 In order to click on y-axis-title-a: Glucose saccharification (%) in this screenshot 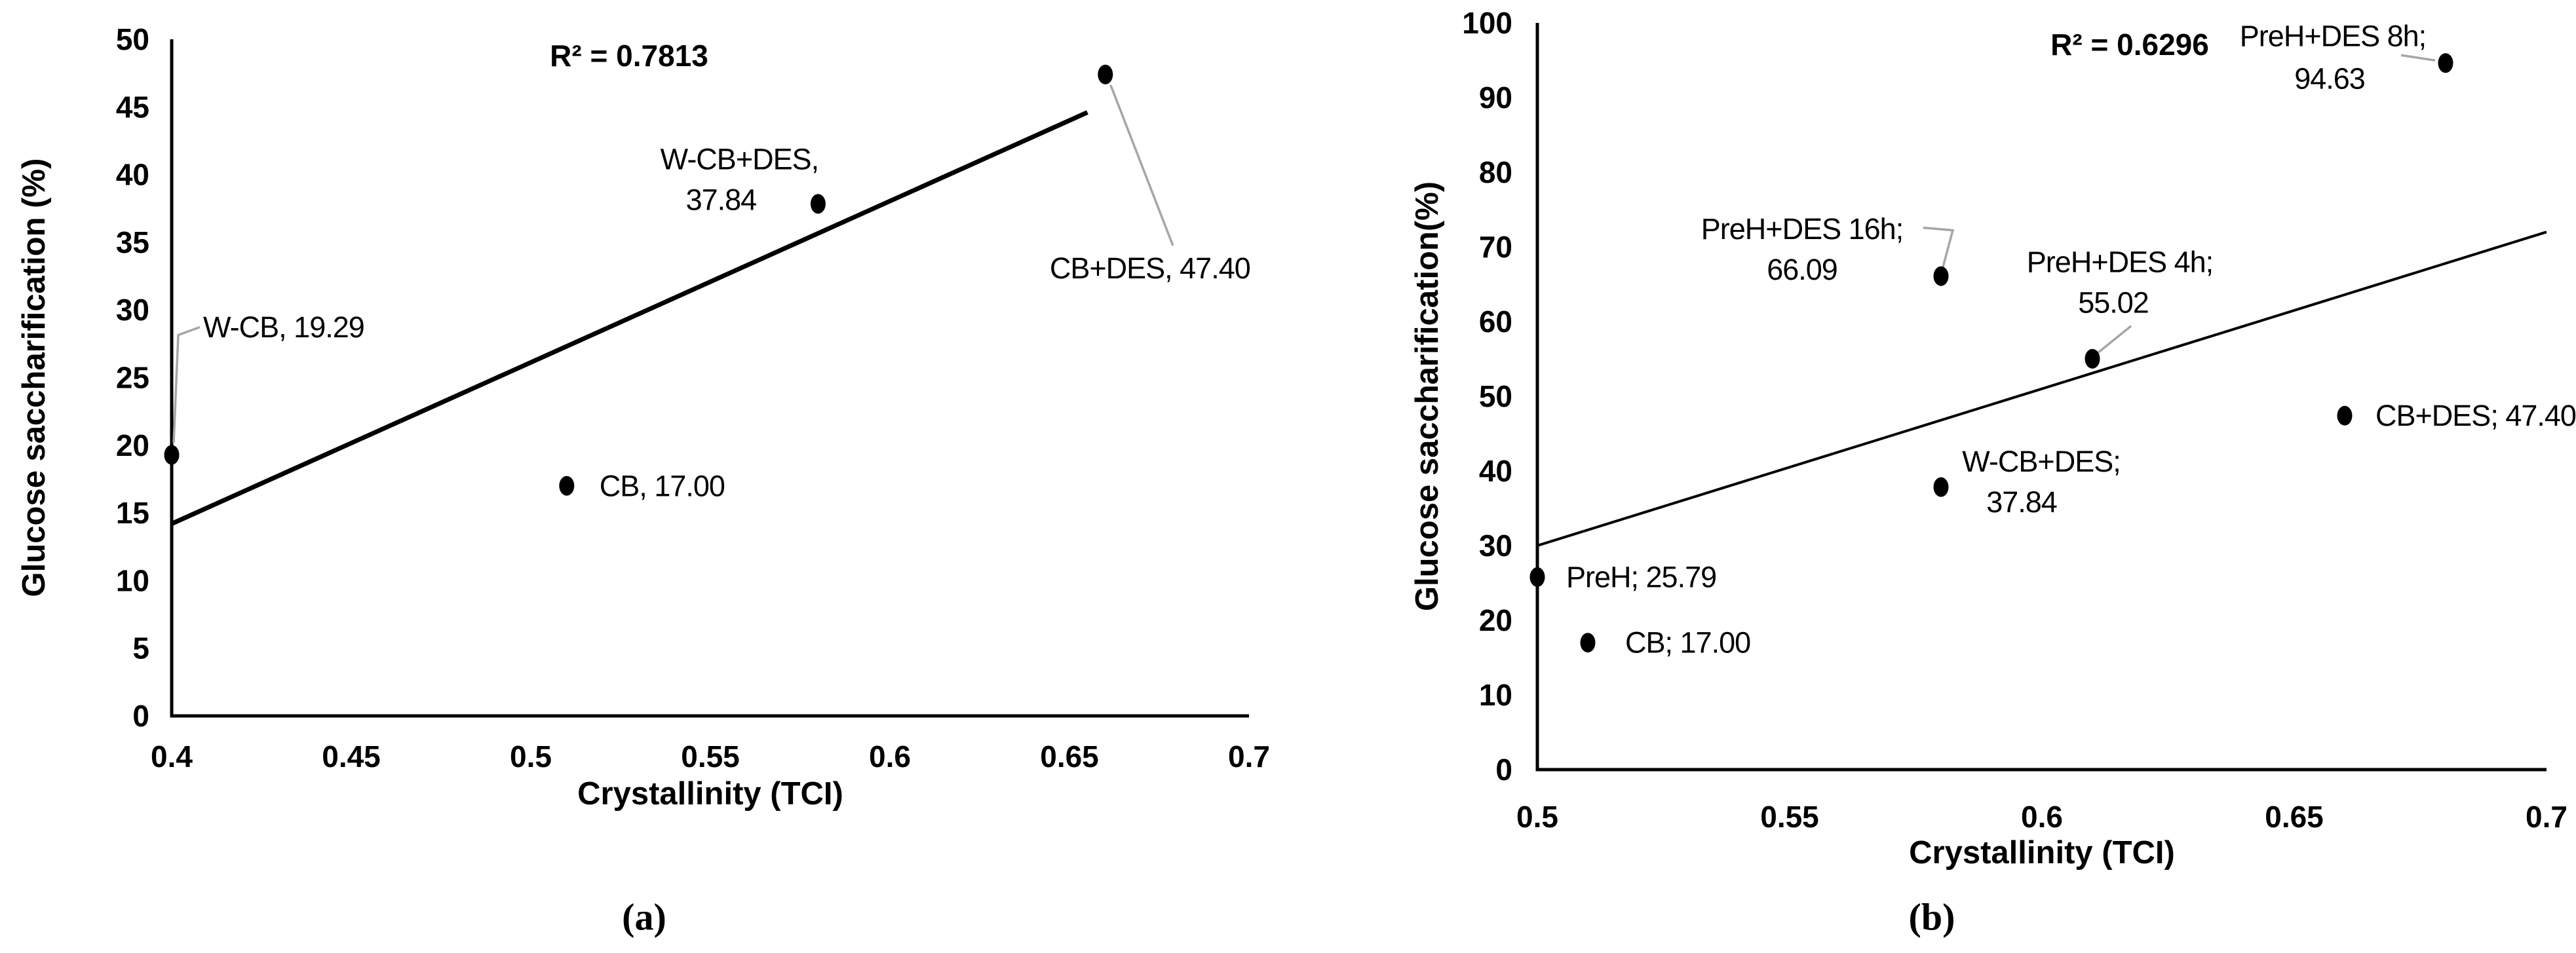, I will do `click(34, 378)`.